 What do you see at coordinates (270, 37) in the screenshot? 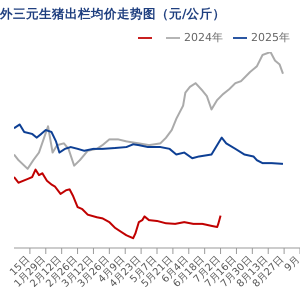
I see `legend-label: 2025年` at bounding box center [270, 37].